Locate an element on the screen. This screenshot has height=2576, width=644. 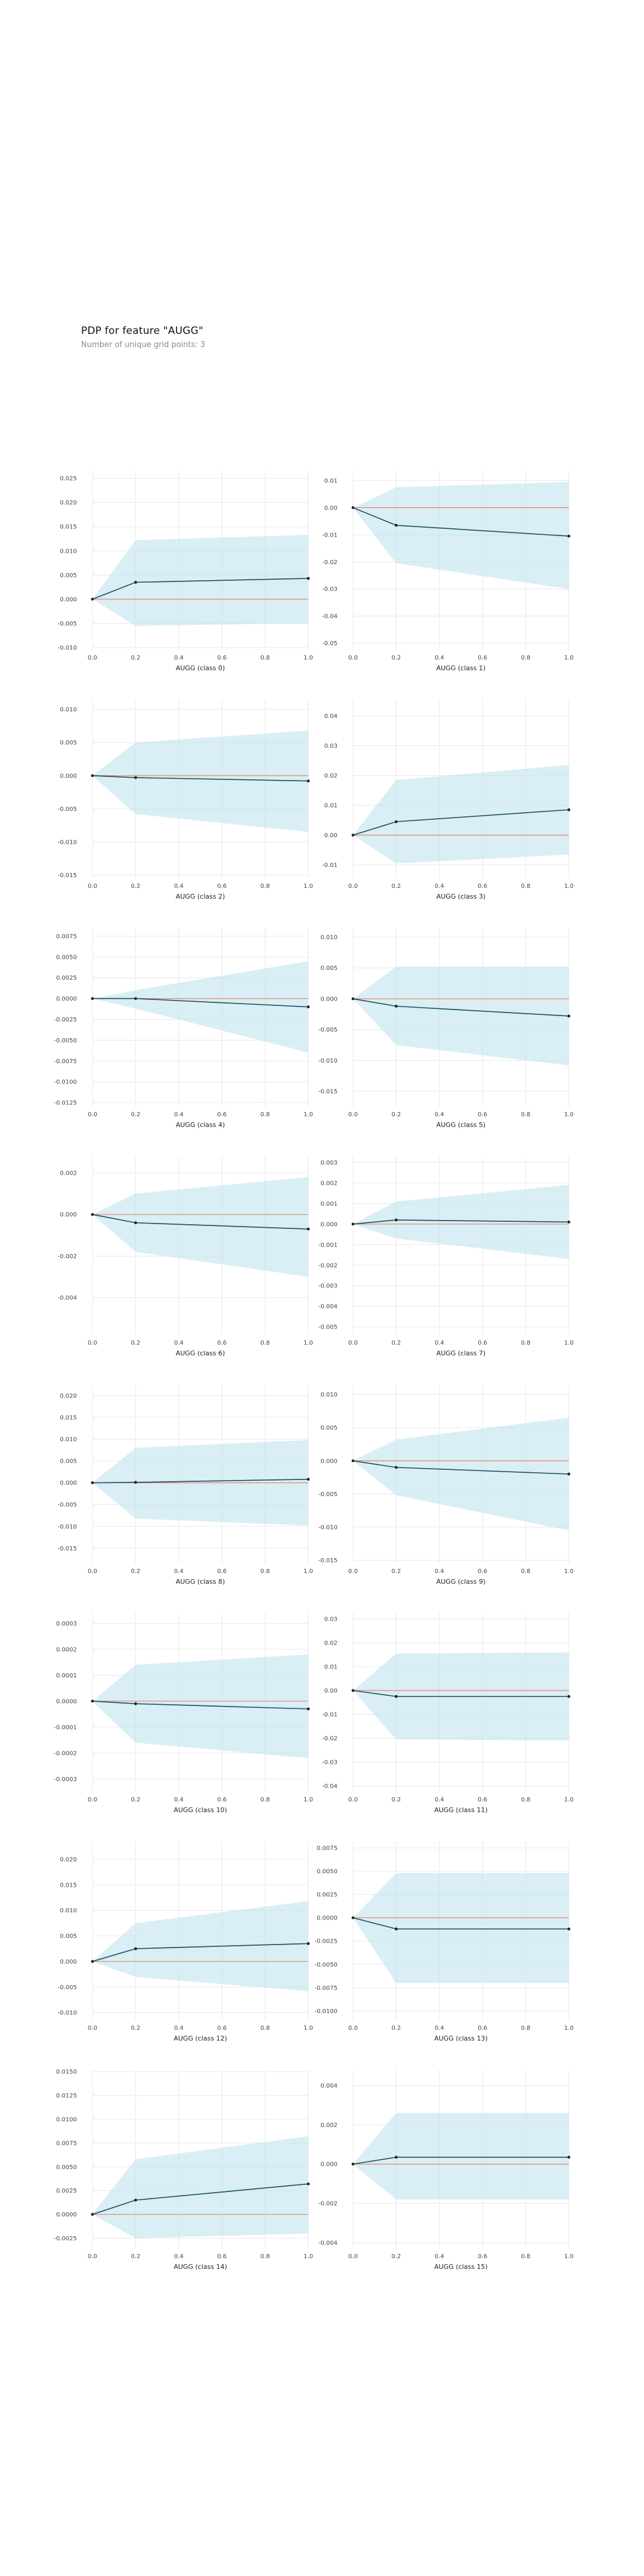
y-tick-label: -0.015 is located at coordinates (328, 1092).